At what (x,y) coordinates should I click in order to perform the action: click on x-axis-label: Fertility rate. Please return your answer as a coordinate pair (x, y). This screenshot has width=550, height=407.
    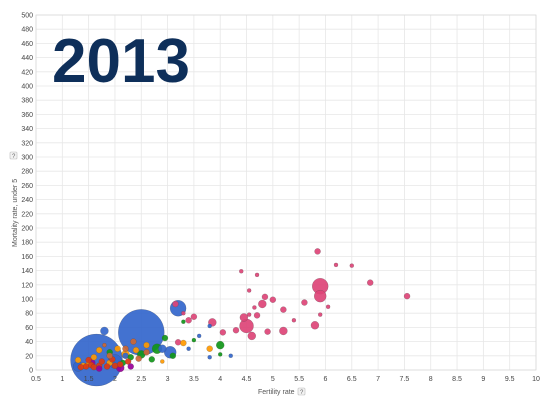
    Looking at the image, I should click on (276, 392).